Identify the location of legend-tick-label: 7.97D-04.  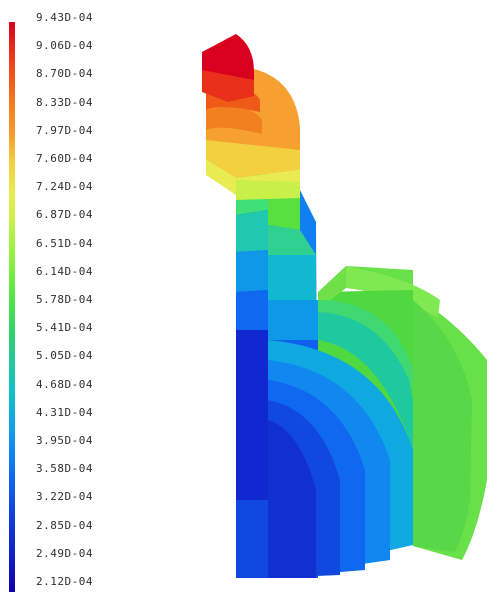
(64, 130).